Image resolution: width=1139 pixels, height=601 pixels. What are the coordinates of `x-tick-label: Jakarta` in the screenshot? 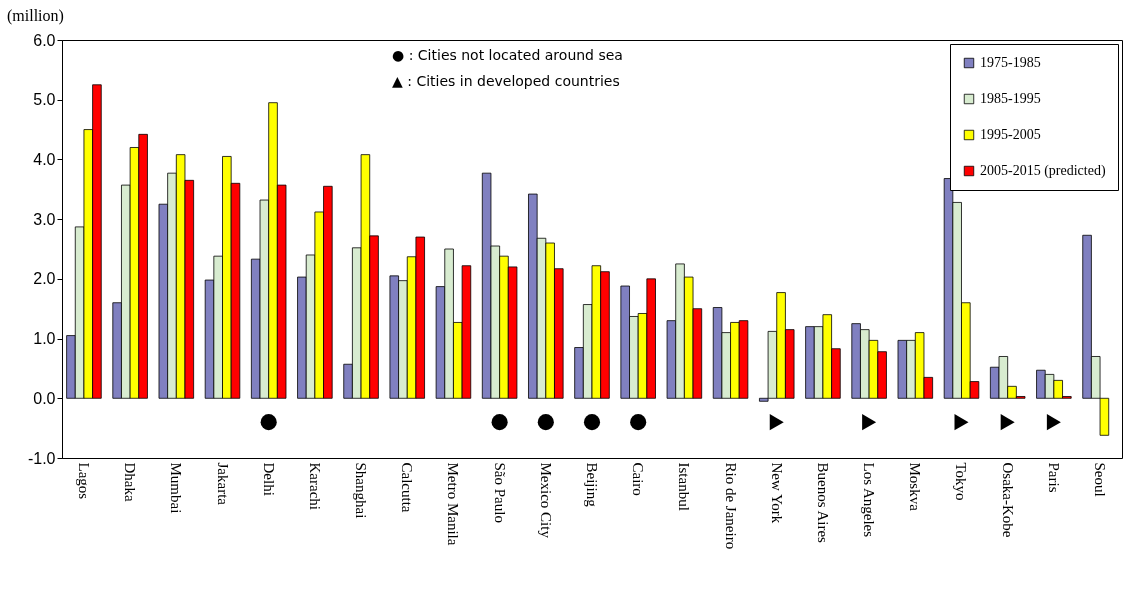 It's located at (222, 484).